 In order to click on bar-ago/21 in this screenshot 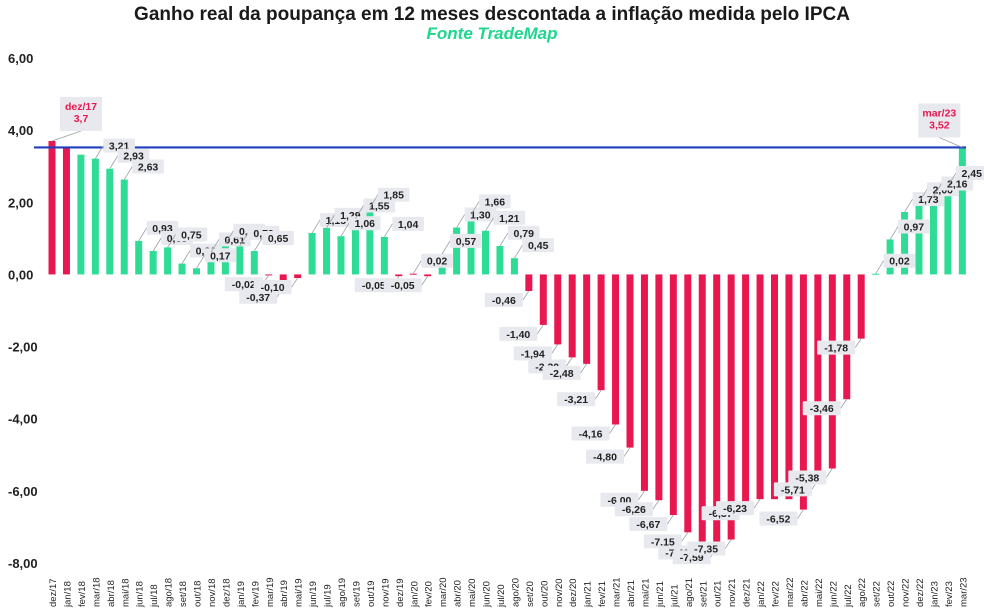, I will do `click(688, 403)`.